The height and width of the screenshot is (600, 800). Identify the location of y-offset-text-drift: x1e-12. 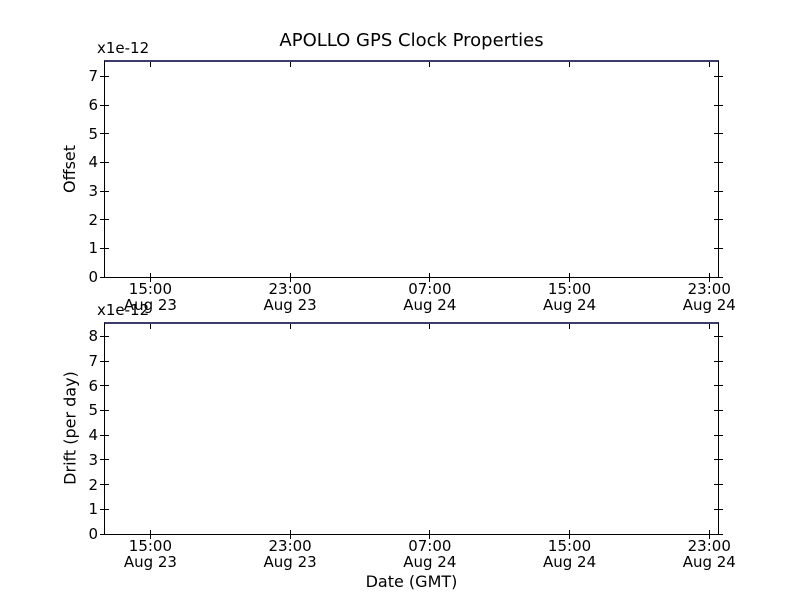
(123, 310).